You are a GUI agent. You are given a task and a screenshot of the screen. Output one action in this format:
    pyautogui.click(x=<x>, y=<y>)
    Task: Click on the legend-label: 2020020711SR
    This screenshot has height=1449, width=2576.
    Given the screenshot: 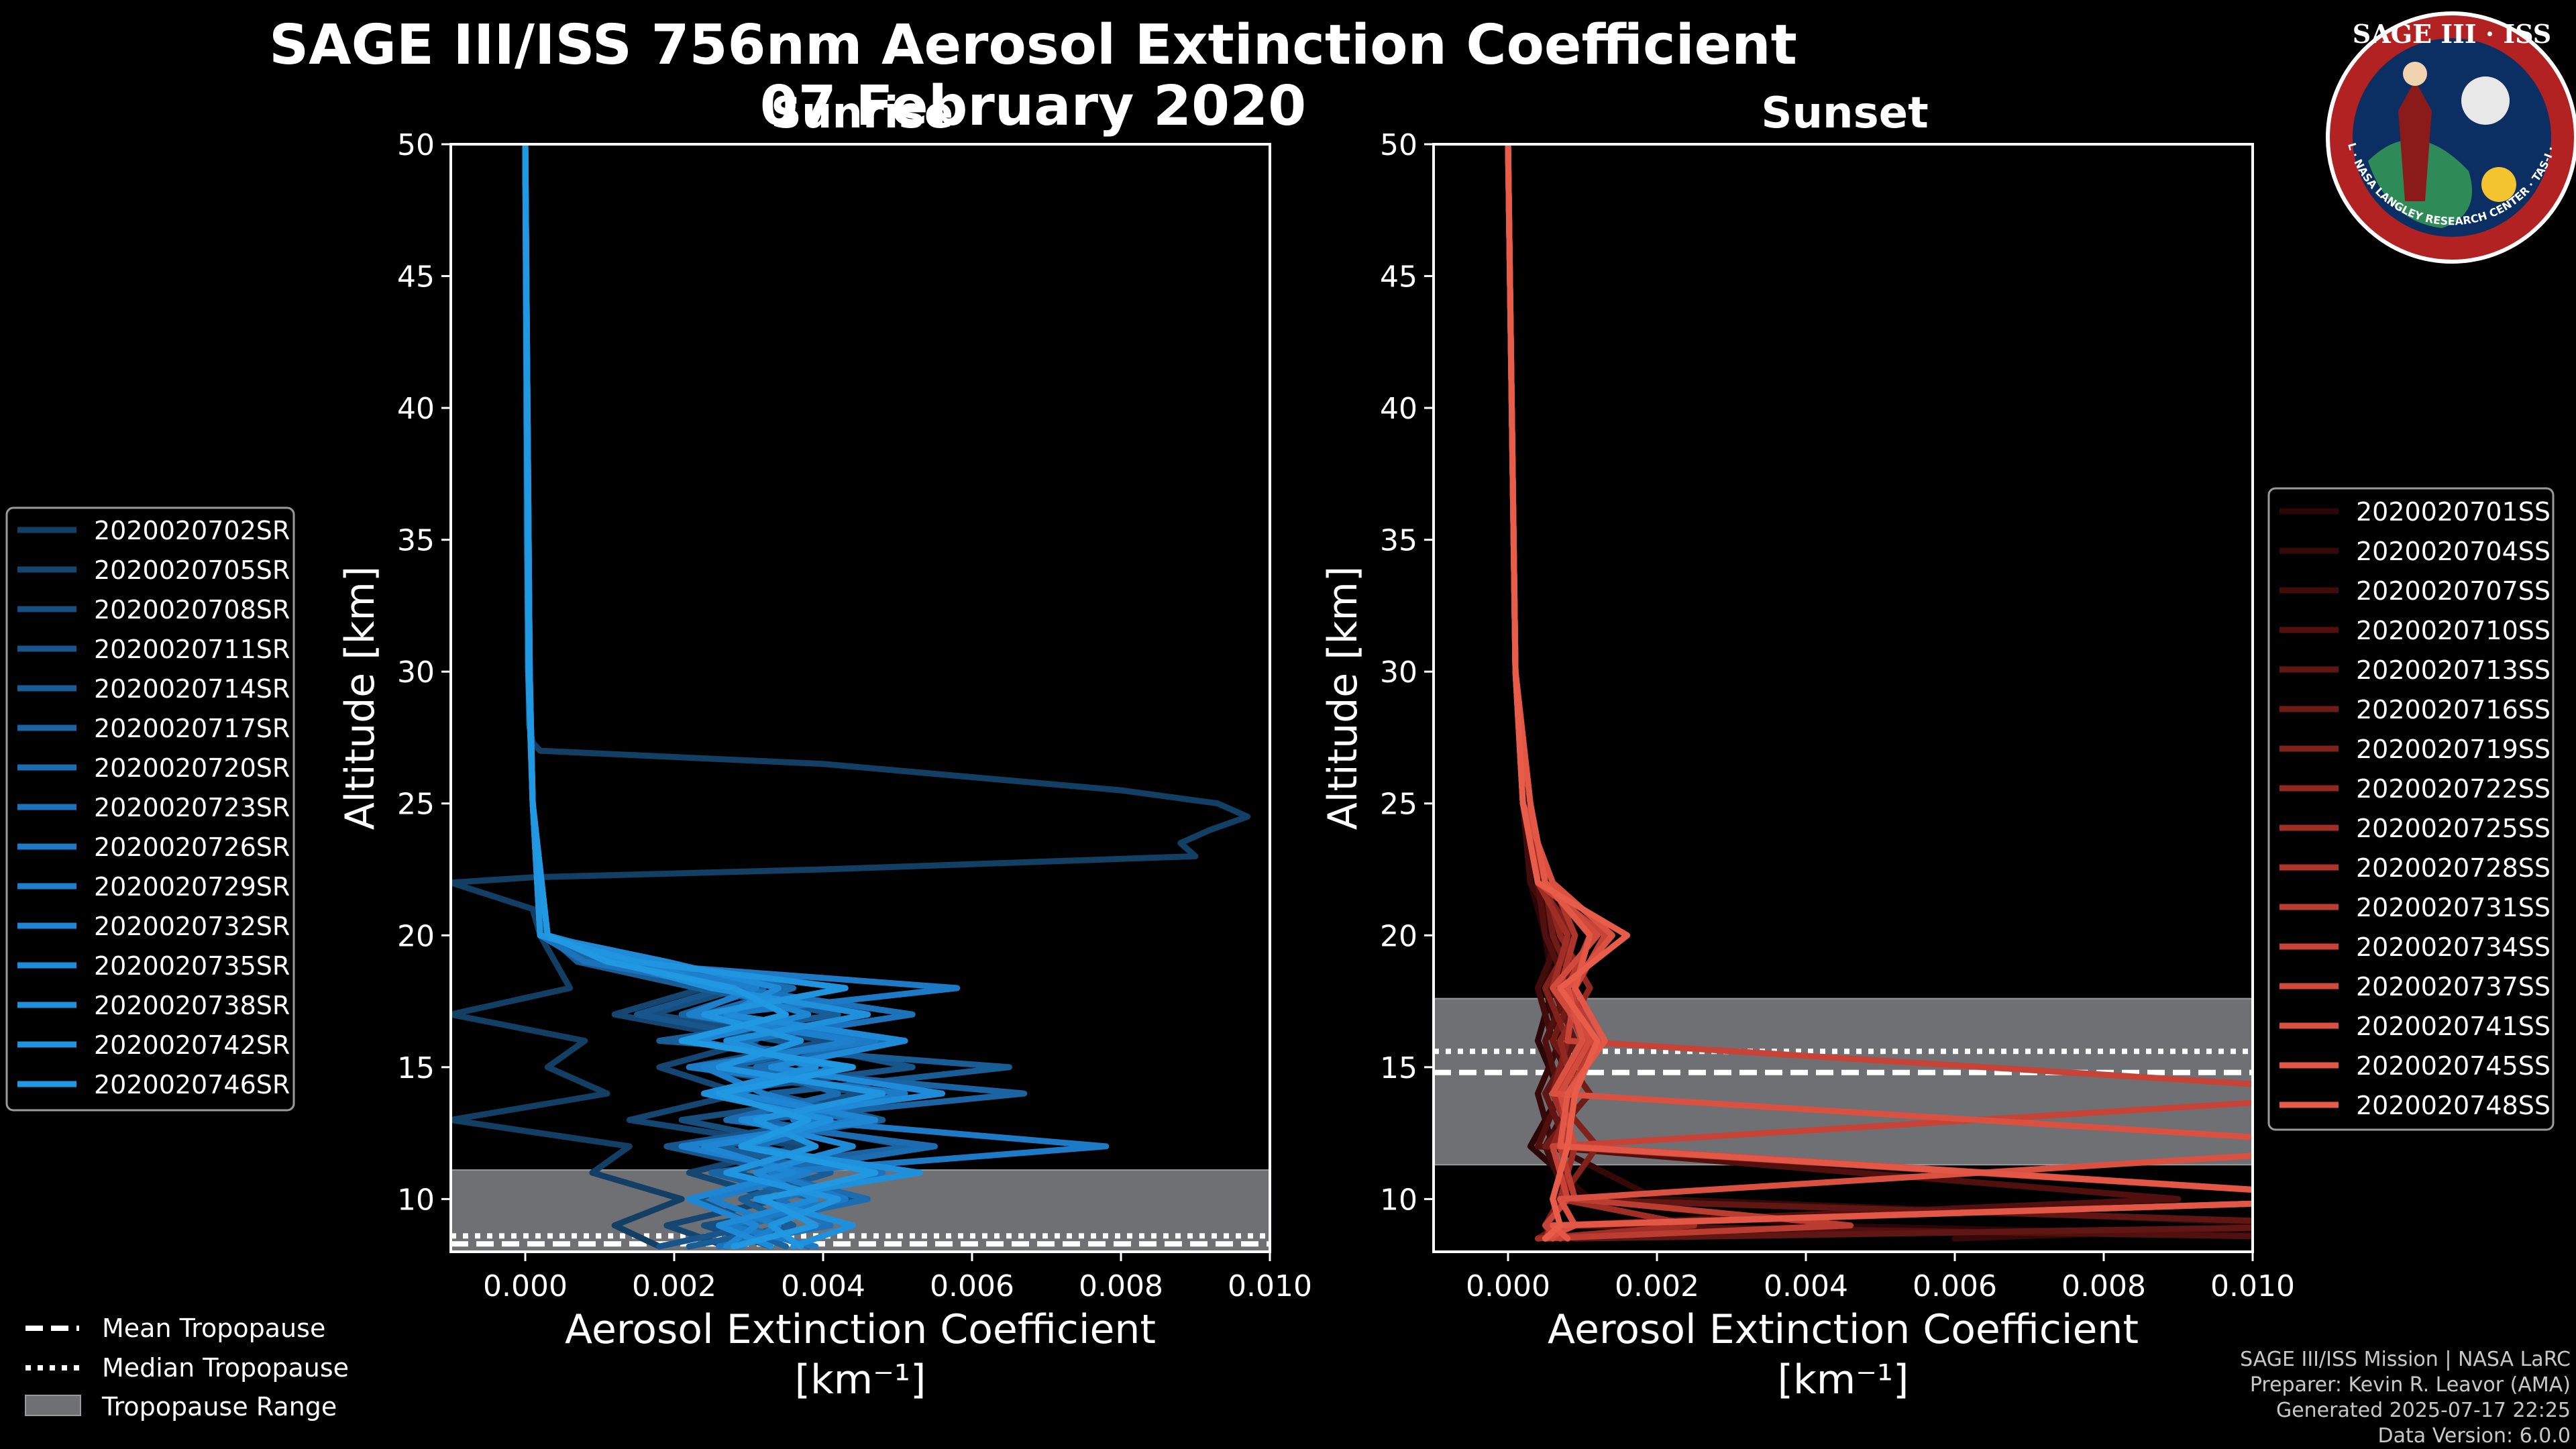 What is the action you would take?
    pyautogui.click(x=192, y=649)
    